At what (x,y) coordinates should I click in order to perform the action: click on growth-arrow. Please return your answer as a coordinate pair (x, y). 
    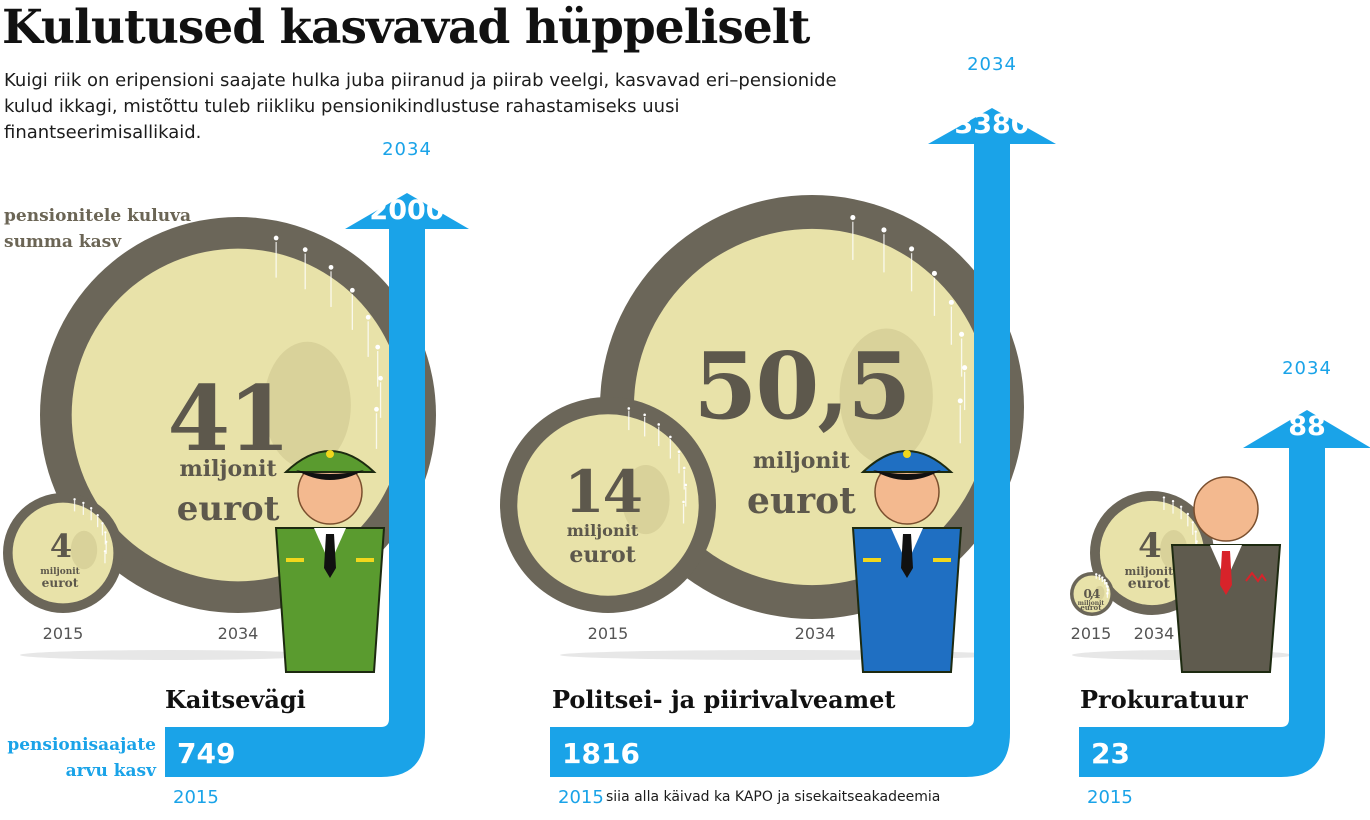
    Looking at the image, I should click on (1224, 593).